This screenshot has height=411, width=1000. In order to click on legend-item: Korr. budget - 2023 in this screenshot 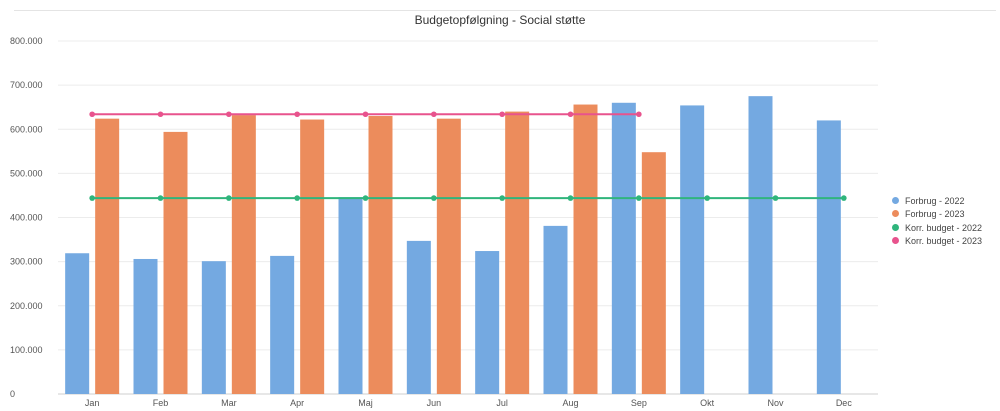, I will do `click(937, 241)`.